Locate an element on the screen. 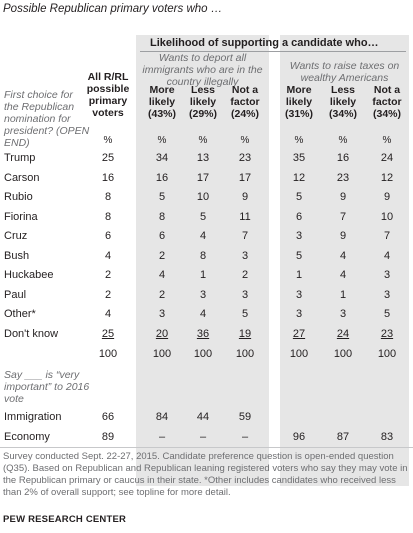  table-cell: 10 is located at coordinates (203, 197).